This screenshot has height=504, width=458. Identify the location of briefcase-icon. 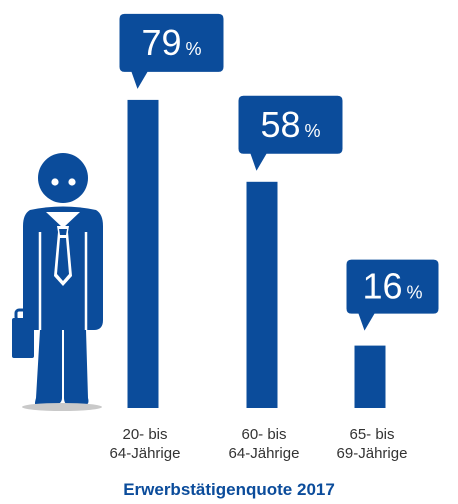
(23, 333).